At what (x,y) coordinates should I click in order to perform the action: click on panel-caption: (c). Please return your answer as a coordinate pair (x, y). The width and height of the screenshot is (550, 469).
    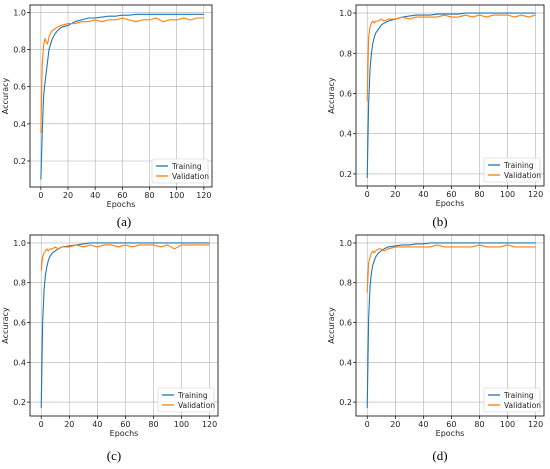
    Looking at the image, I should click on (114, 455).